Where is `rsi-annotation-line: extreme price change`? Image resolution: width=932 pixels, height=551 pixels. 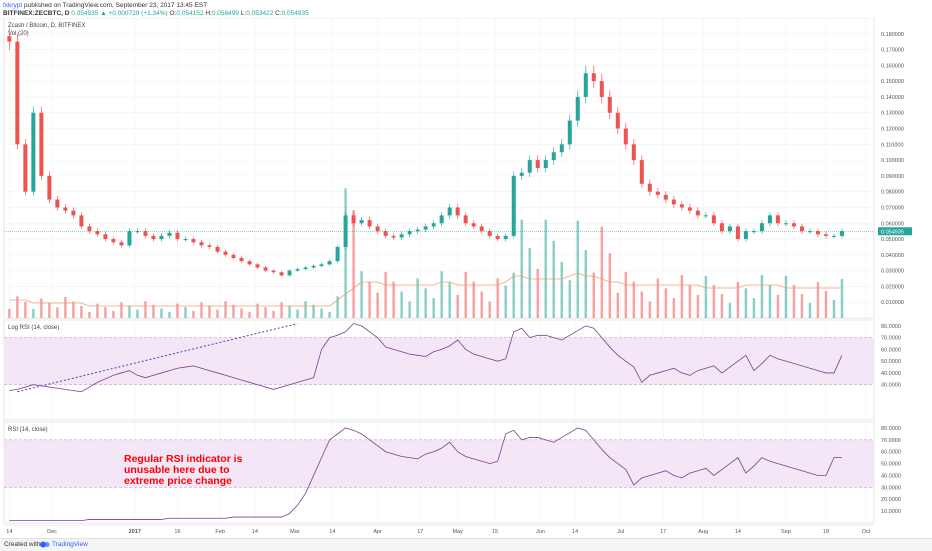
rsi-annotation-line: extreme price change is located at coordinates (178, 481).